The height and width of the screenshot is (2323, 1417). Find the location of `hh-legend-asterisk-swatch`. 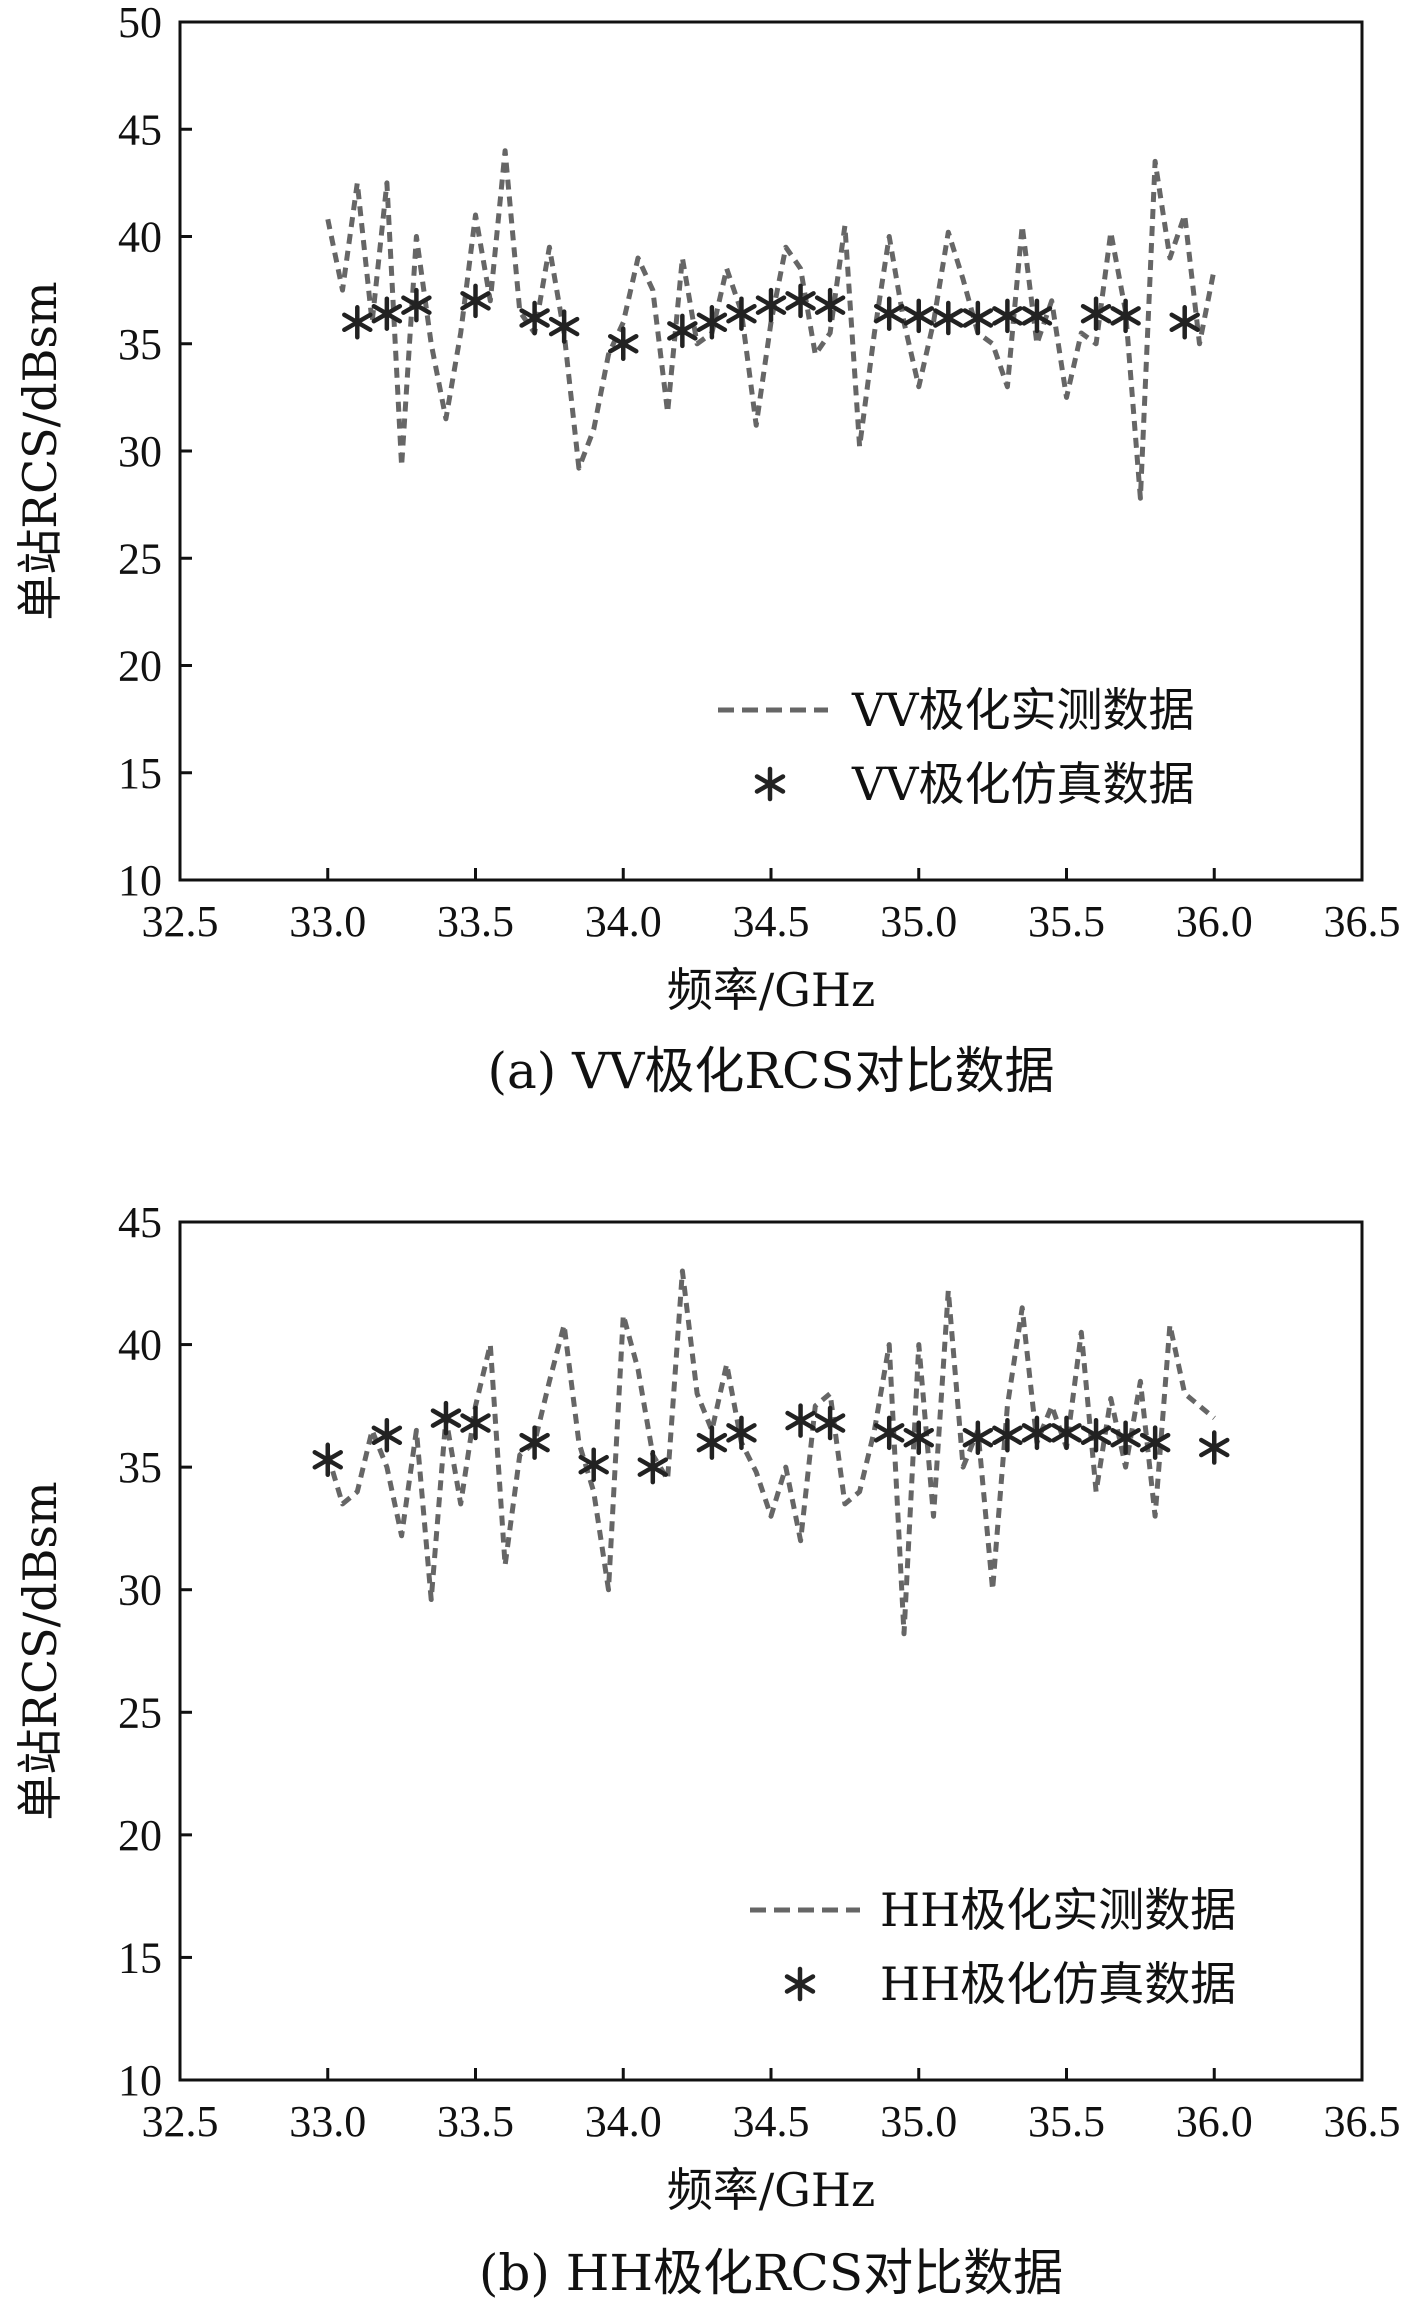

hh-legend-asterisk-swatch is located at coordinates (800, 1984).